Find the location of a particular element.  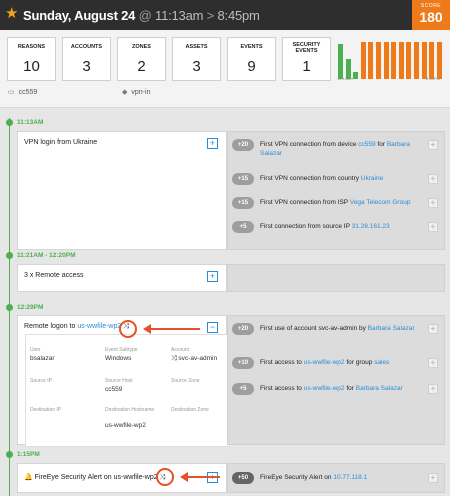

sparkline-end-label: 8:45PM is located at coordinates (433, 78).